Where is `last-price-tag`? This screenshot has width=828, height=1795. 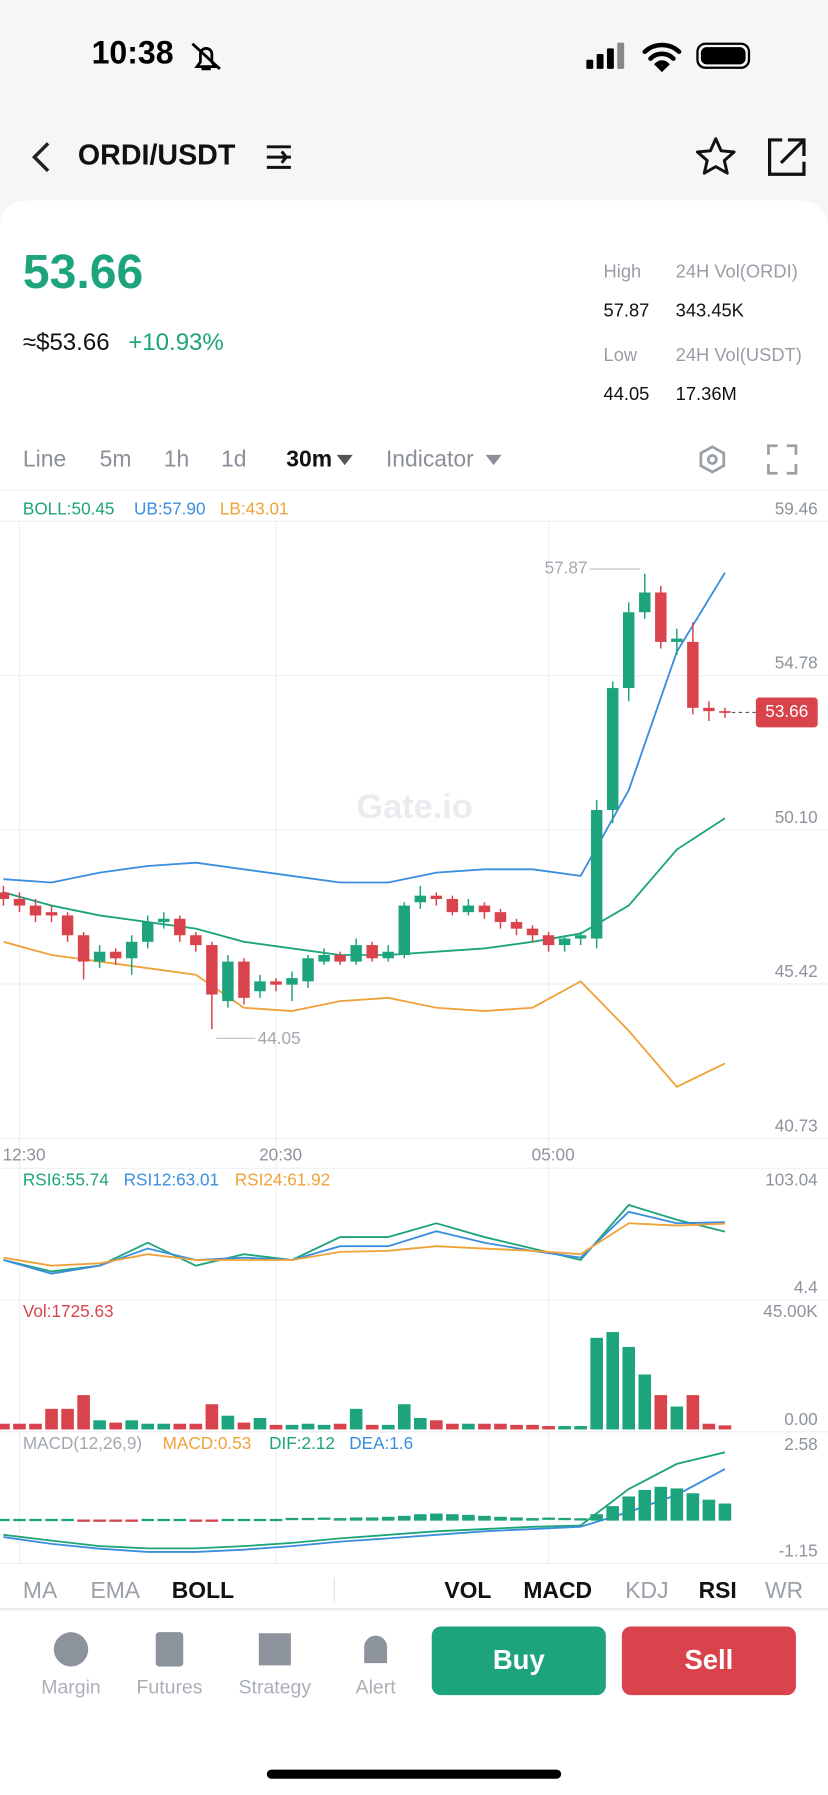 last-price-tag is located at coordinates (786, 712).